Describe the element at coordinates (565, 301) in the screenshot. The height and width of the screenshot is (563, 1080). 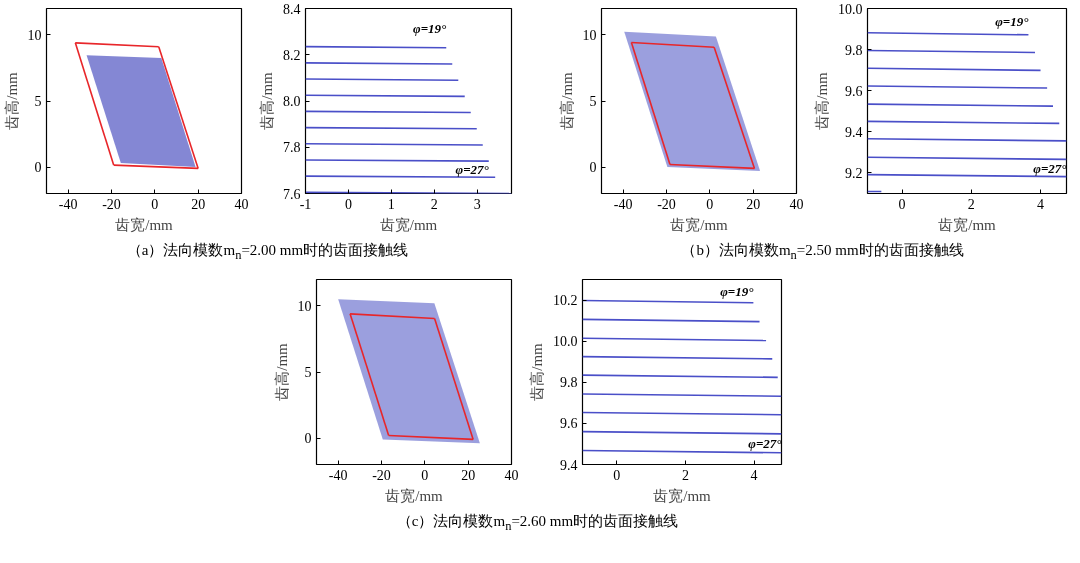
I see `y-tick-label: 10.2` at that location.